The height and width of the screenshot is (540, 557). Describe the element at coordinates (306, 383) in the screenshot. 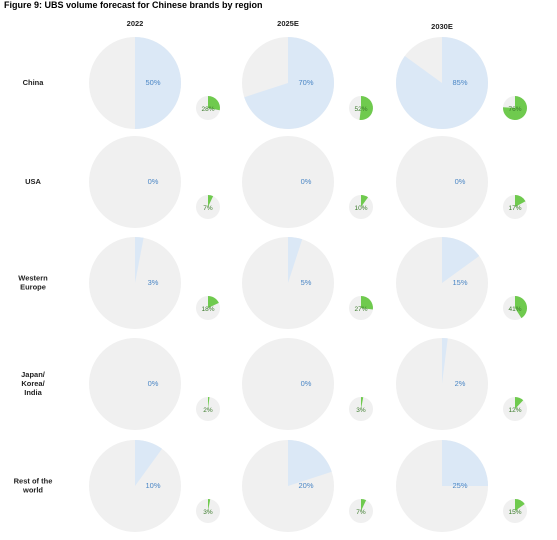

I see `big-pie-label-3-1: 0%` at that location.